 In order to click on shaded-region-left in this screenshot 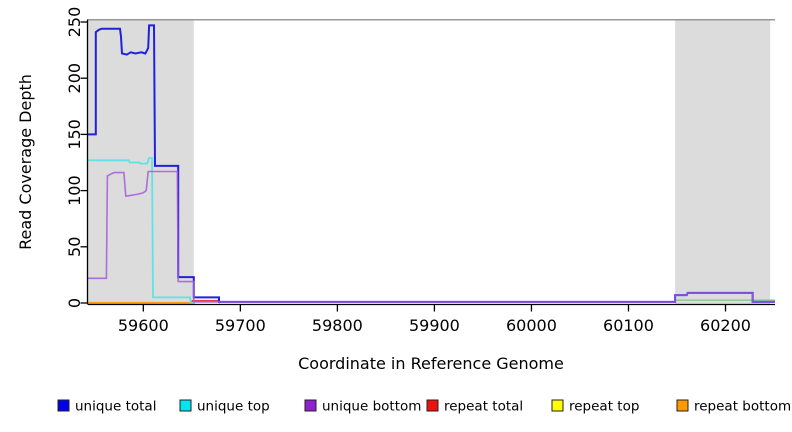, I will do `click(141, 162)`.